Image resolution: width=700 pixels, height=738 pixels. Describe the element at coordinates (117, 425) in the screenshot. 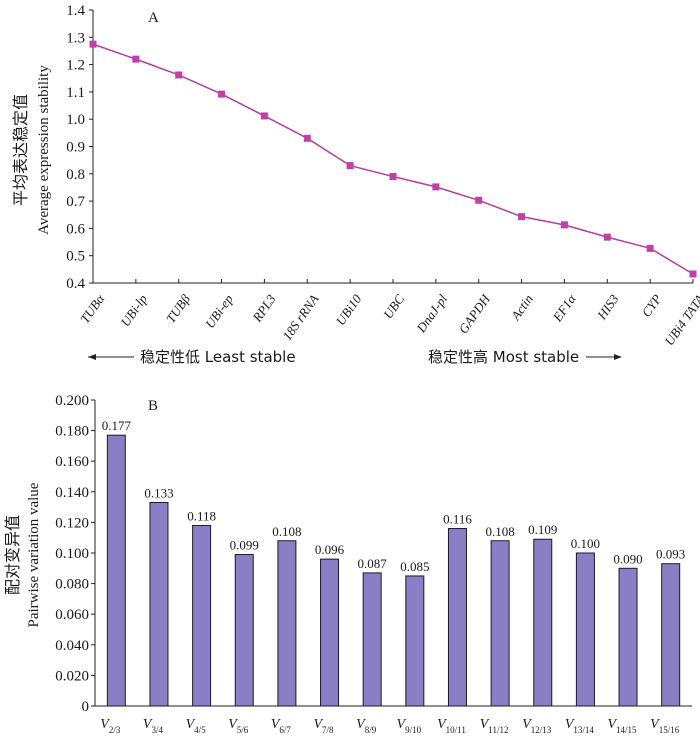

I see `chart-b-data-label: 0.177` at that location.